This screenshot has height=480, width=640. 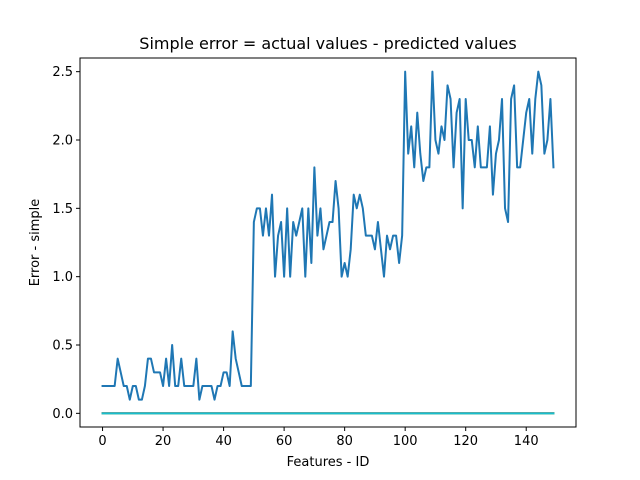 I want to click on x-axis-label: Features - ID, so click(x=328, y=462).